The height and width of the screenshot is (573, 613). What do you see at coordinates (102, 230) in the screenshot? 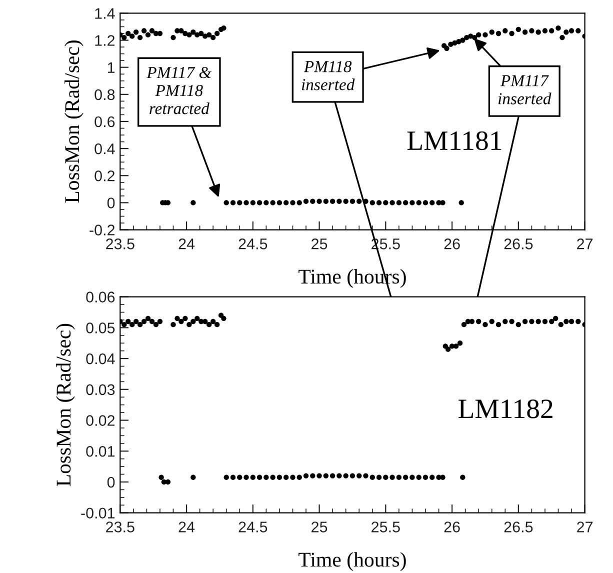
I see `y-tick-label: -0.2` at bounding box center [102, 230].